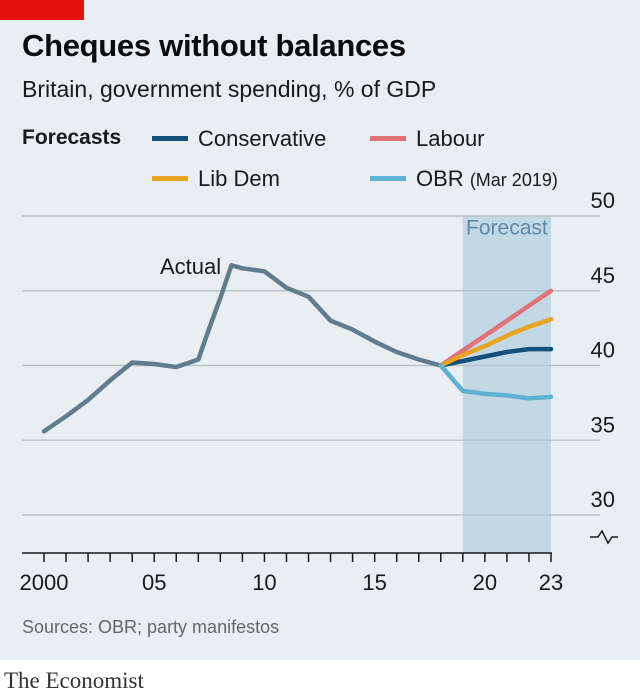 This screenshot has height=697, width=640. What do you see at coordinates (262, 138) in the screenshot?
I see `legend-label-conservative: Conservative` at bounding box center [262, 138].